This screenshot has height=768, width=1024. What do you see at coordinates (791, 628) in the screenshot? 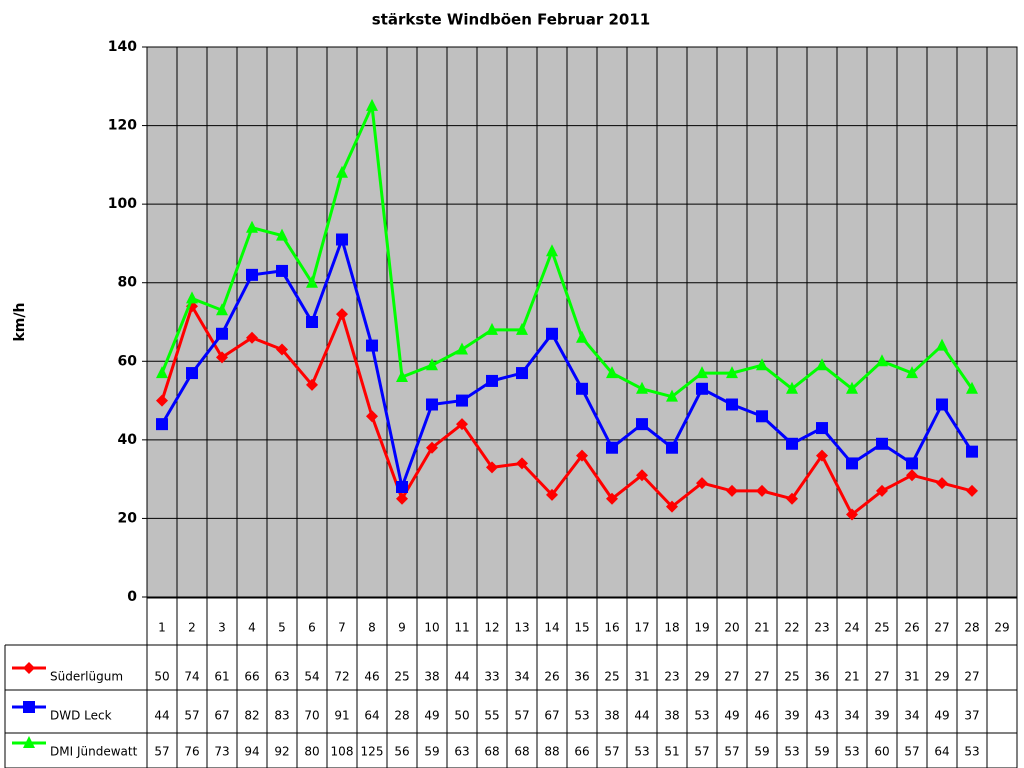
I see `x-tick-label: 22` at bounding box center [791, 628].